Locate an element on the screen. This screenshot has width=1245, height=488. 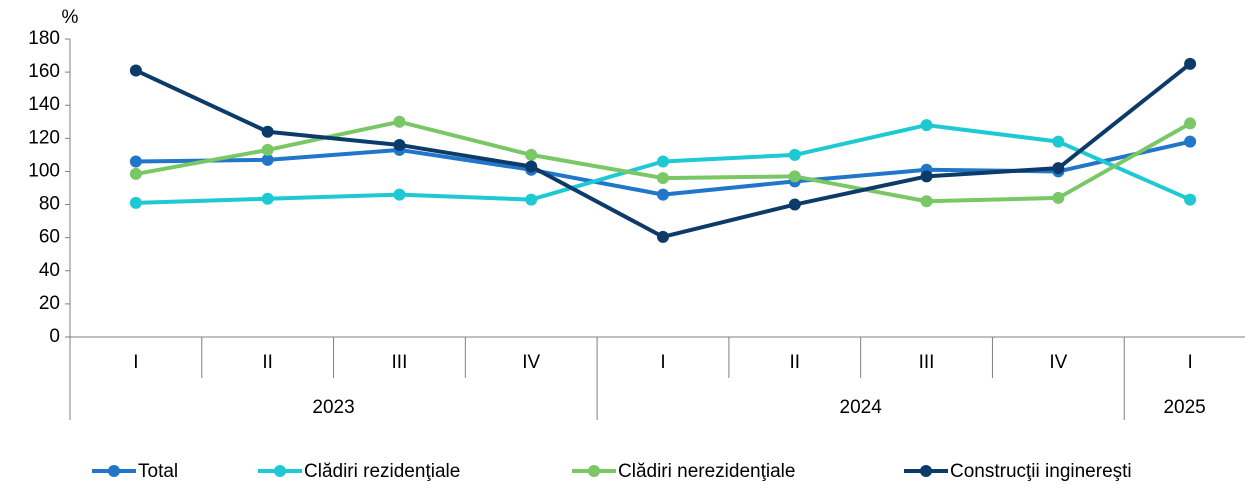
group-label: 2024 is located at coordinates (861, 407).